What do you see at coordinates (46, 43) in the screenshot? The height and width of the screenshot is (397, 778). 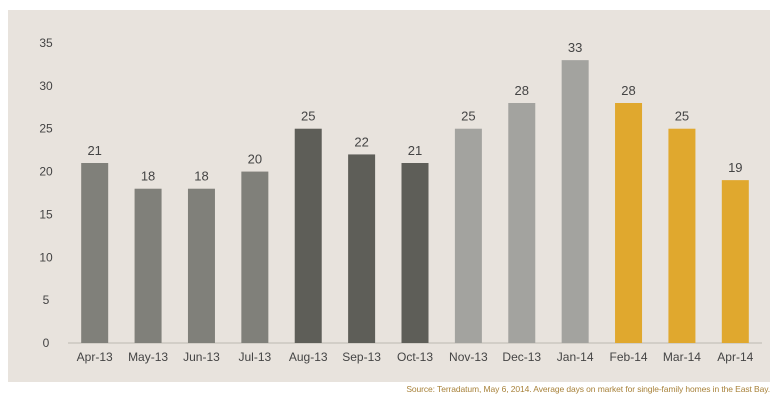 I see `y-tick-label: 35` at bounding box center [46, 43].